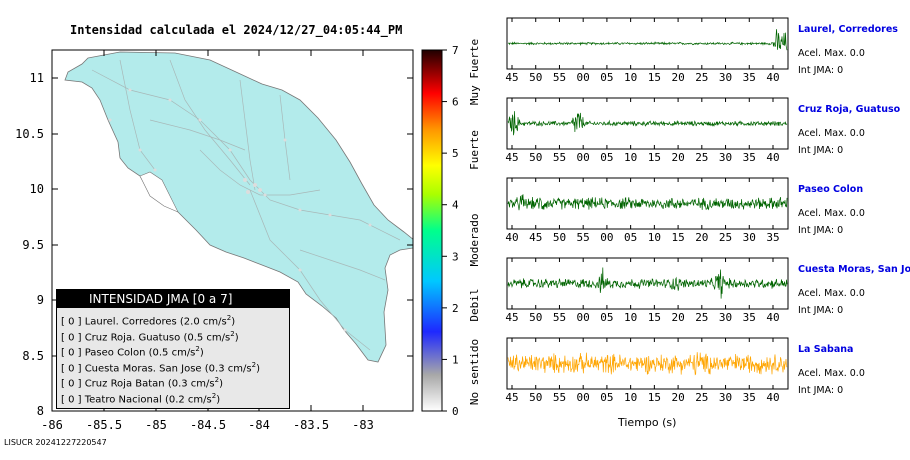 This screenshot has height=460, width=910. I want to click on legend-accel: (0.3 cm/s, so click(228, 368).